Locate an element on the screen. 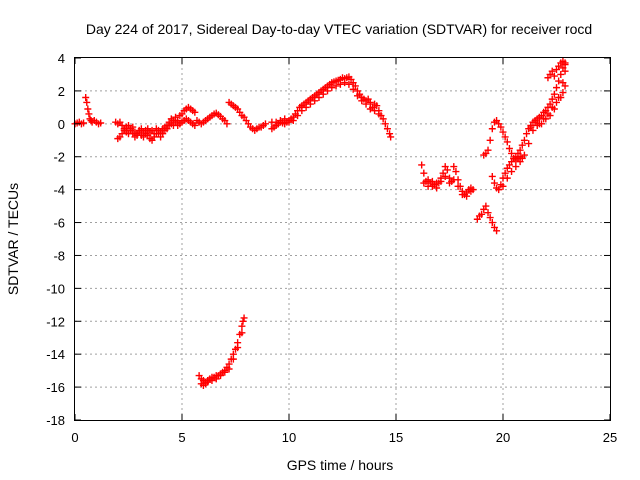 This screenshot has width=640, height=480. y-tick-label: -6 is located at coordinates (59, 223).